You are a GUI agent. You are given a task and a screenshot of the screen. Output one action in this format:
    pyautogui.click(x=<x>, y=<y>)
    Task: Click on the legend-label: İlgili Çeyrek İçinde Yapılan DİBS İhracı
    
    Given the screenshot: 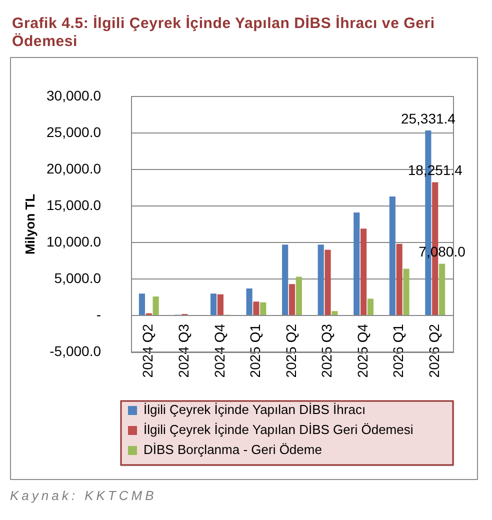 What is the action you would take?
    pyautogui.click(x=255, y=410)
    